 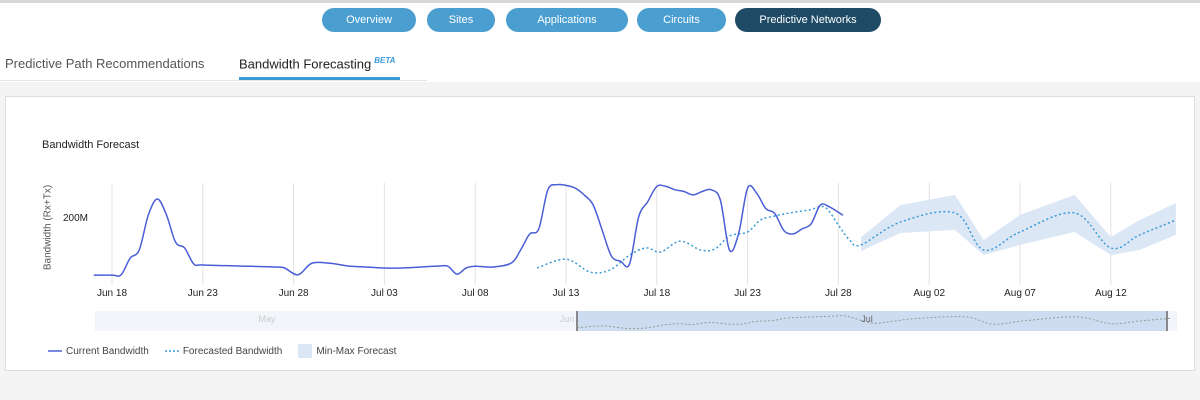 What do you see at coordinates (267, 319) in the screenshot?
I see `navigator-label: May` at bounding box center [267, 319].